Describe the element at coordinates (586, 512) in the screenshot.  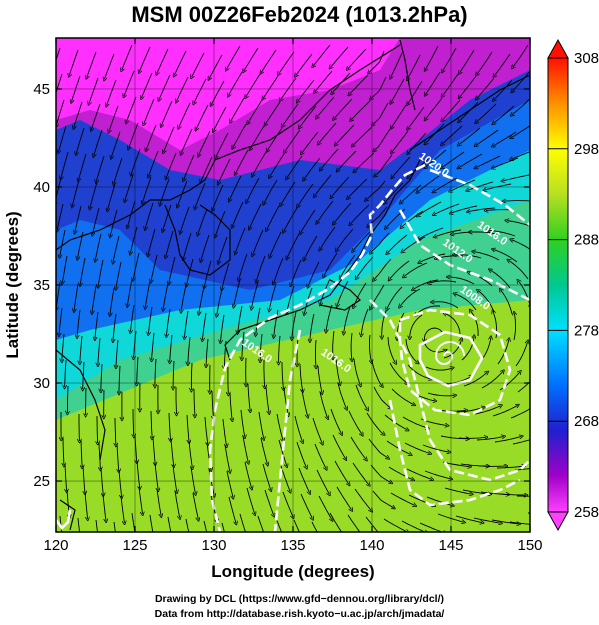
I see `colorbar-tick-label: 258` at that location.